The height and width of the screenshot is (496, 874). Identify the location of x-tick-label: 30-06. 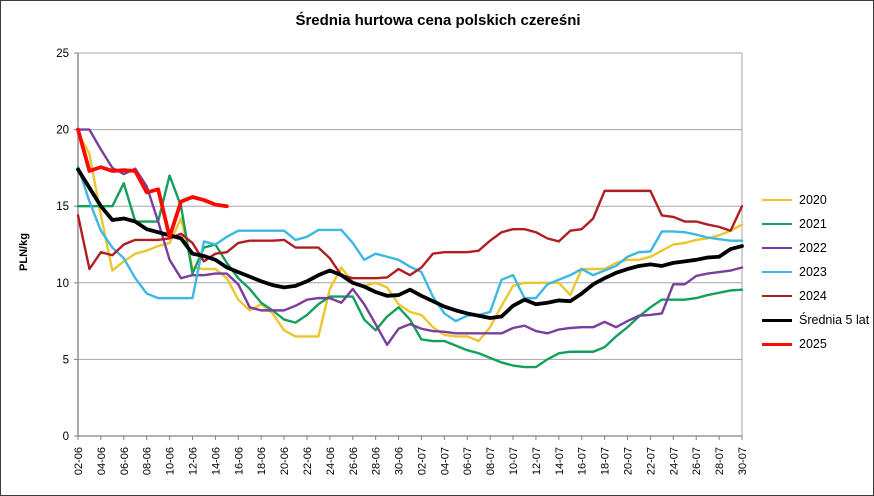
(400, 461).